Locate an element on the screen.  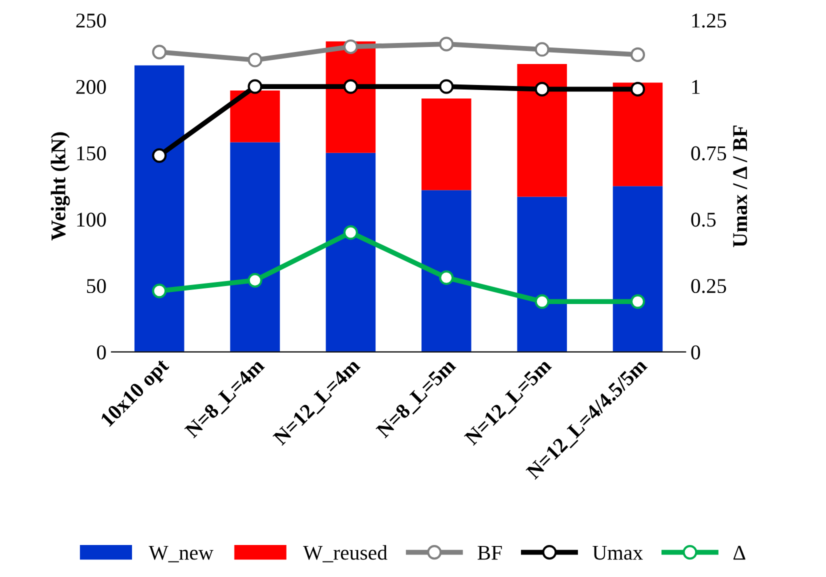
legend-label: BF is located at coordinates (490, 553).